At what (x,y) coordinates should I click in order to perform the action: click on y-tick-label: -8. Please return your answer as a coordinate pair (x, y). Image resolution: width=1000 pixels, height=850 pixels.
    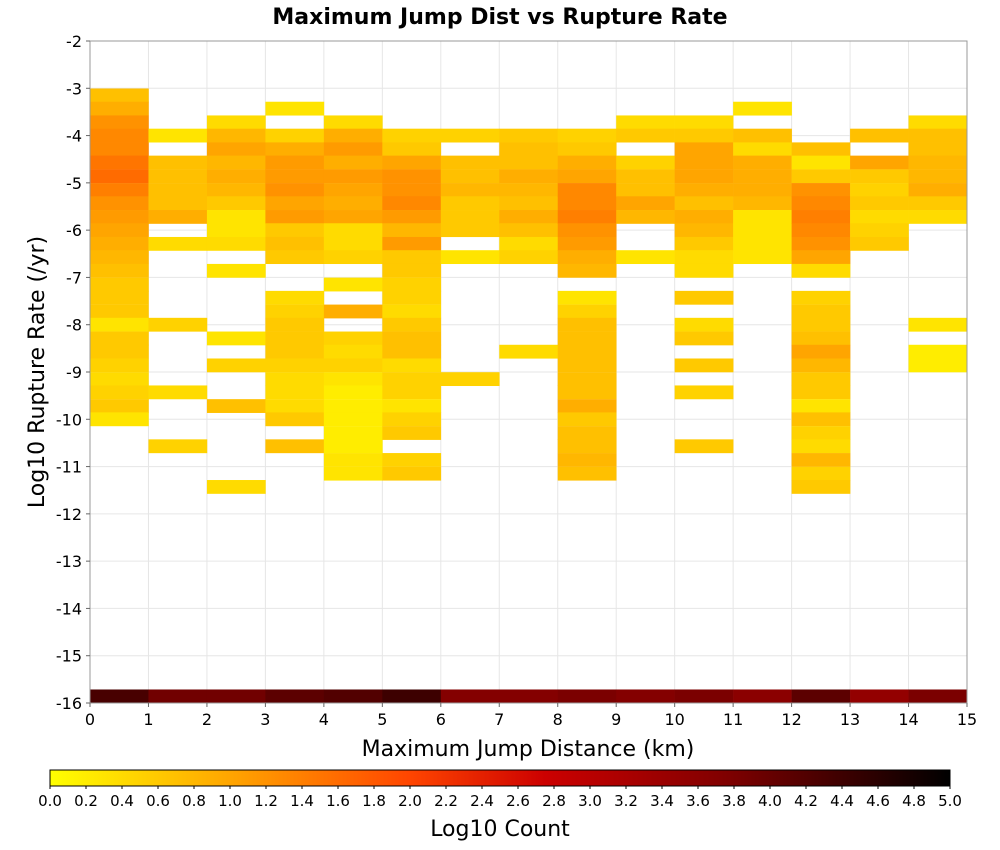
    Looking at the image, I should click on (74, 325).